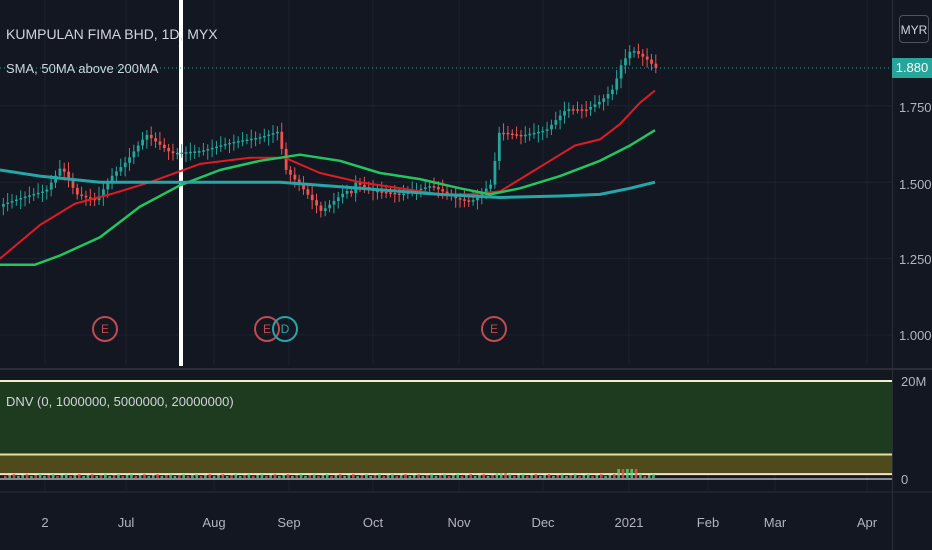 The image size is (932, 550). I want to click on x-tick-label: 2, so click(45, 522).